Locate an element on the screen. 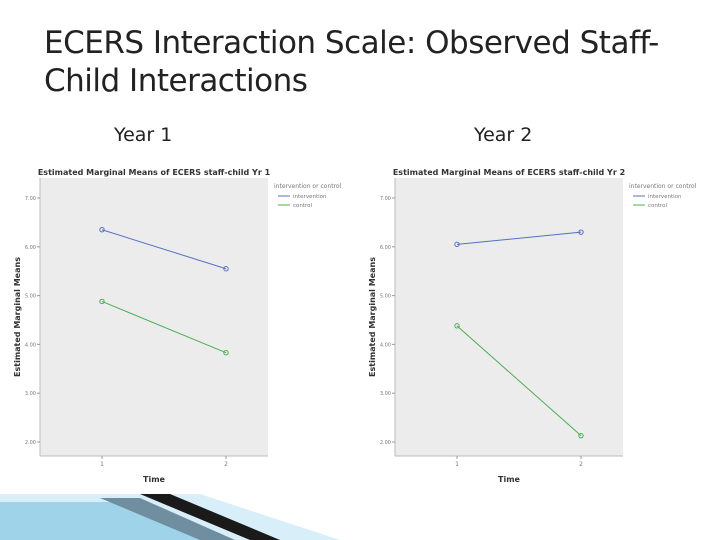 The width and height of the screenshot is (720, 540). deco-blue-band is located at coordinates (100, 521).